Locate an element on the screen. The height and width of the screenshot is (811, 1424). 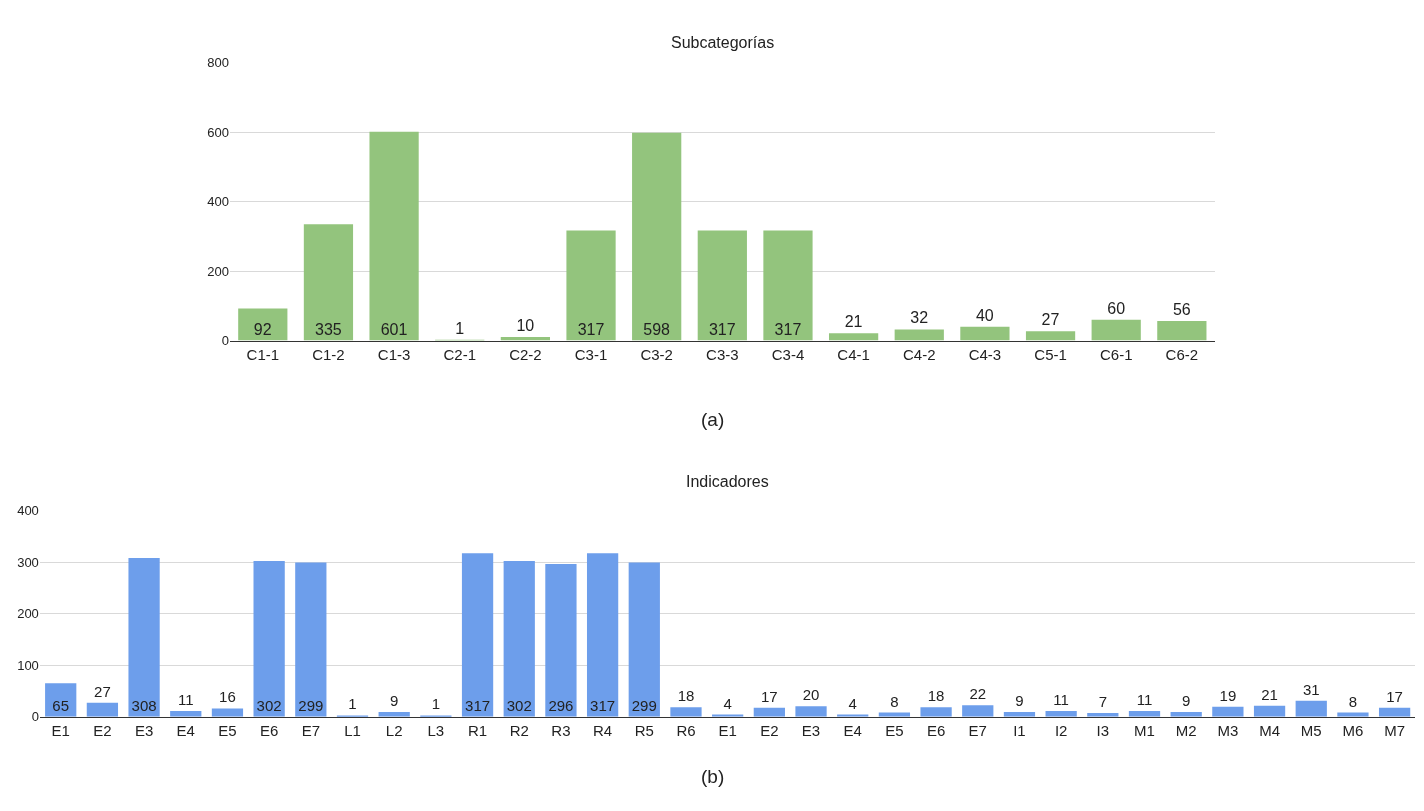
x-tick-label: I1 is located at coordinates (1019, 730).